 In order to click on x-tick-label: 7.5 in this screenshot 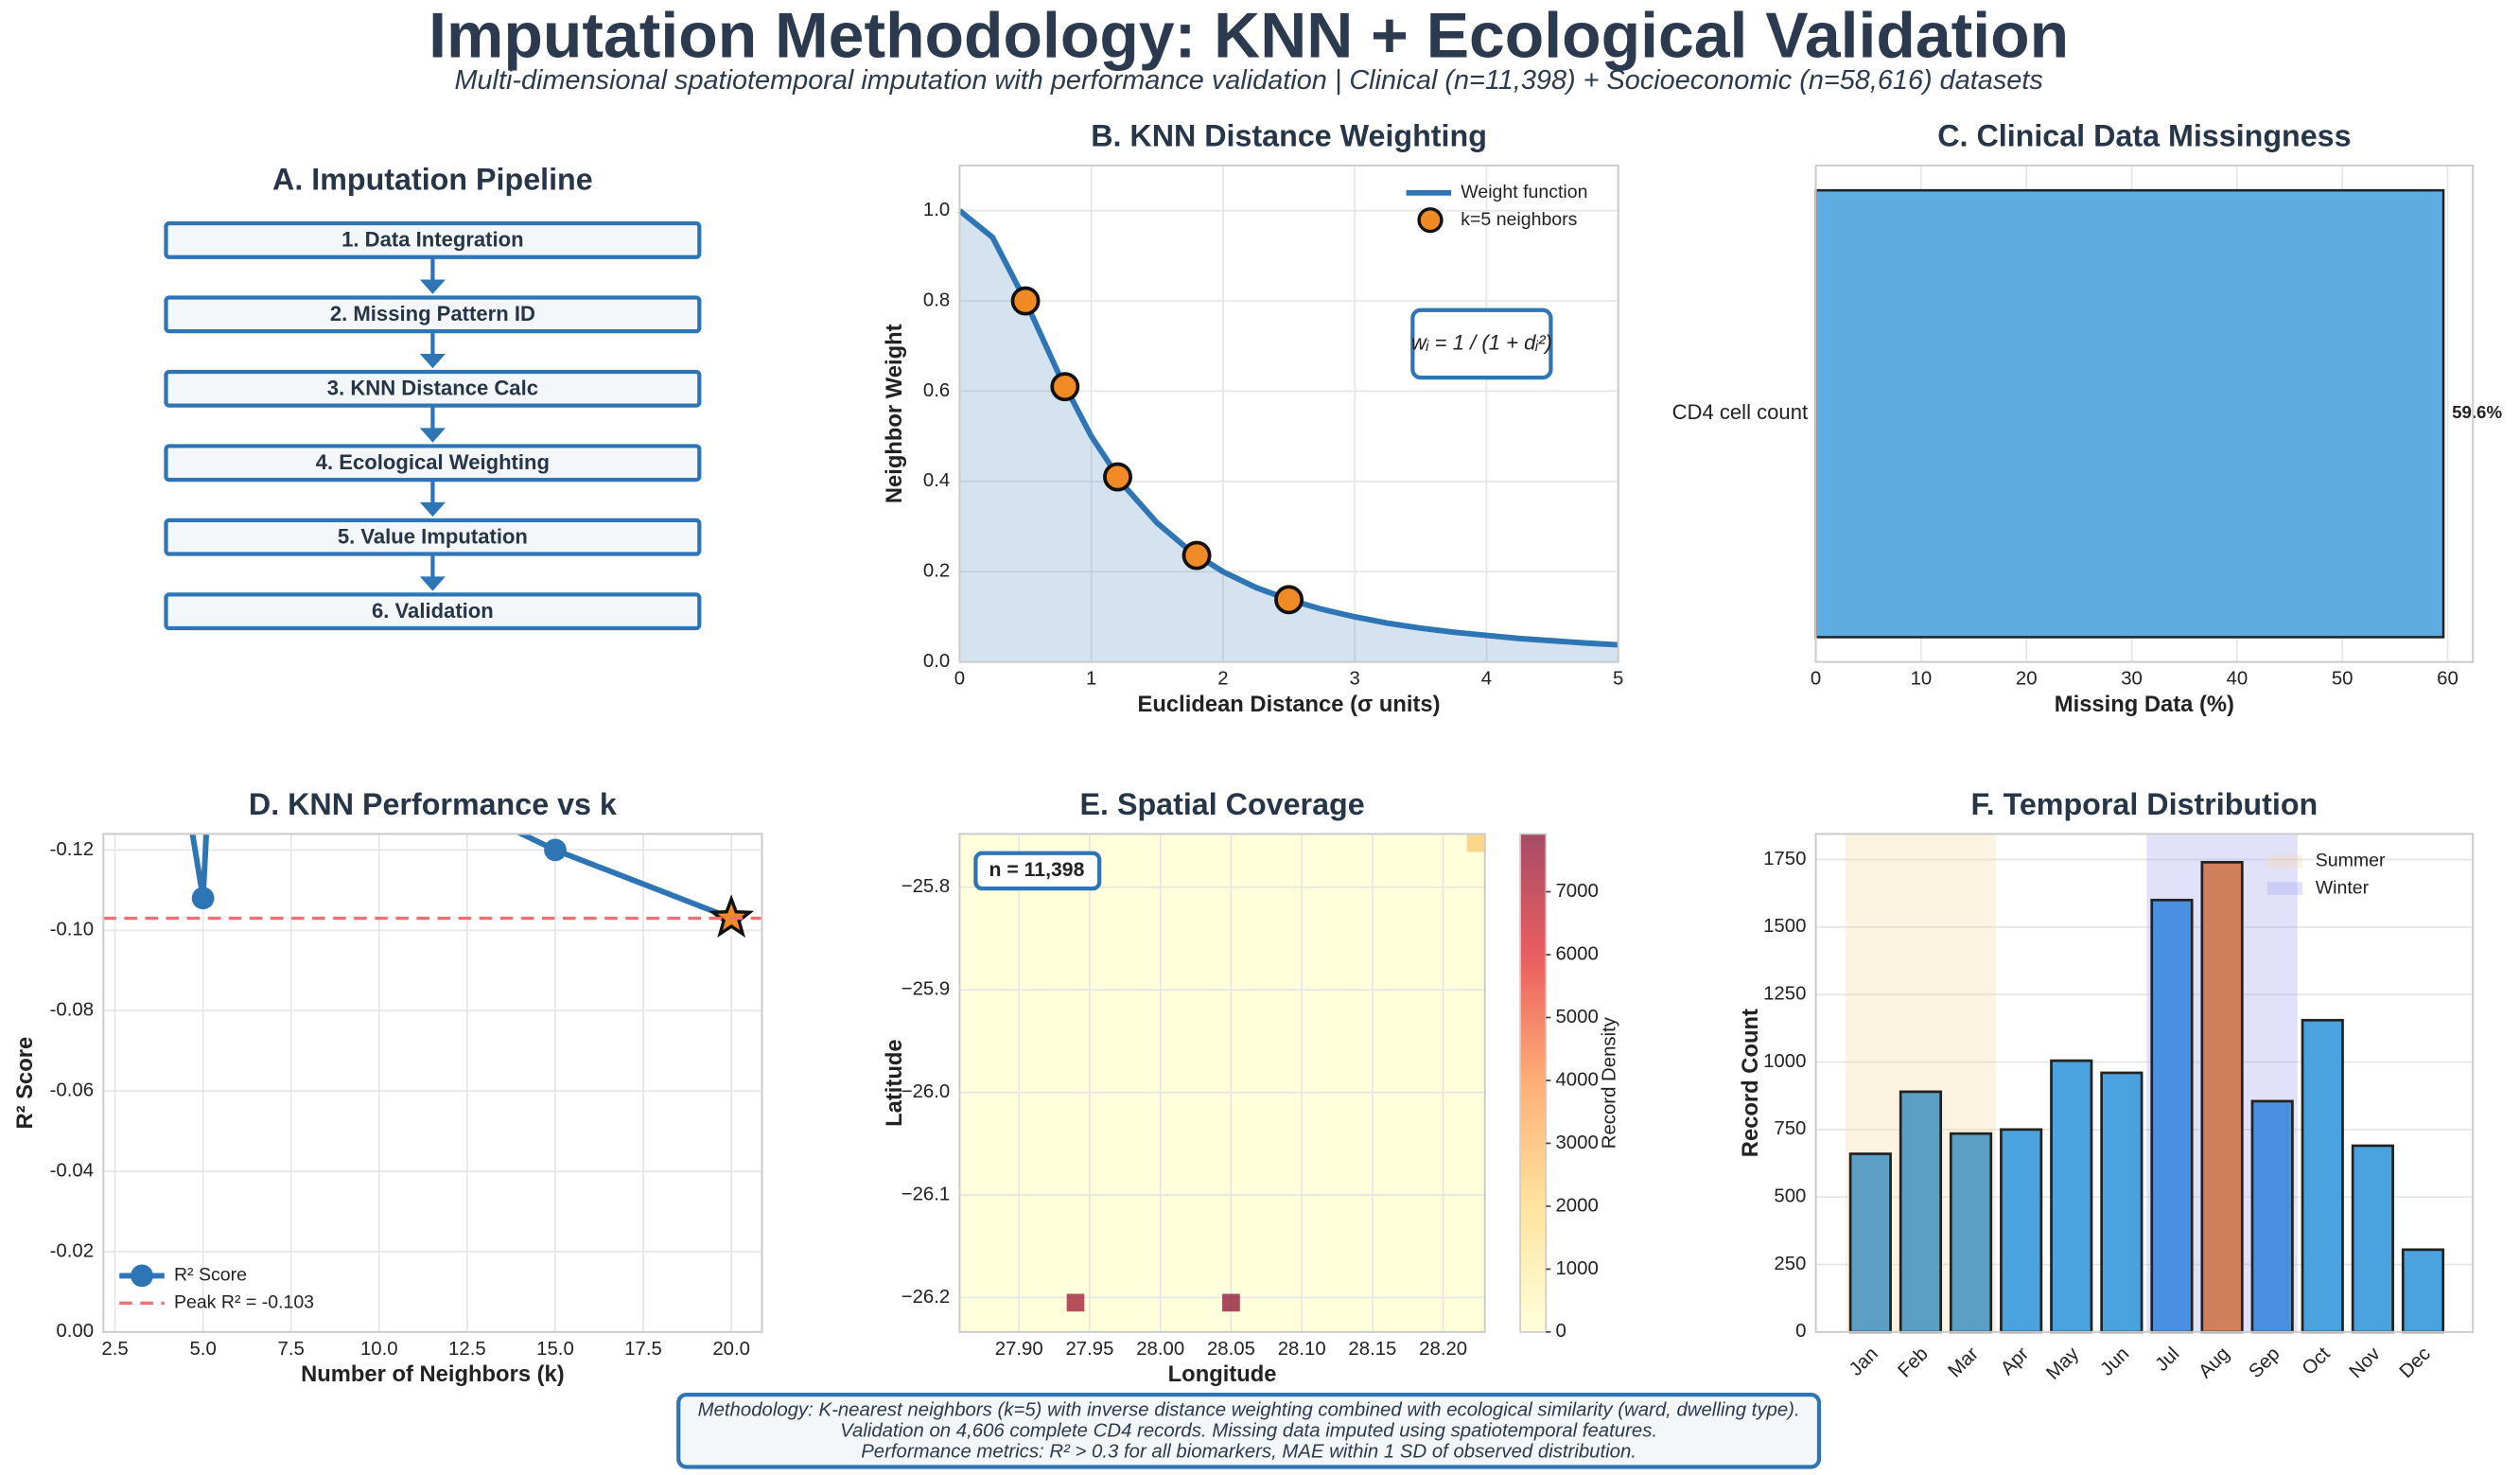, I will do `click(291, 1349)`.